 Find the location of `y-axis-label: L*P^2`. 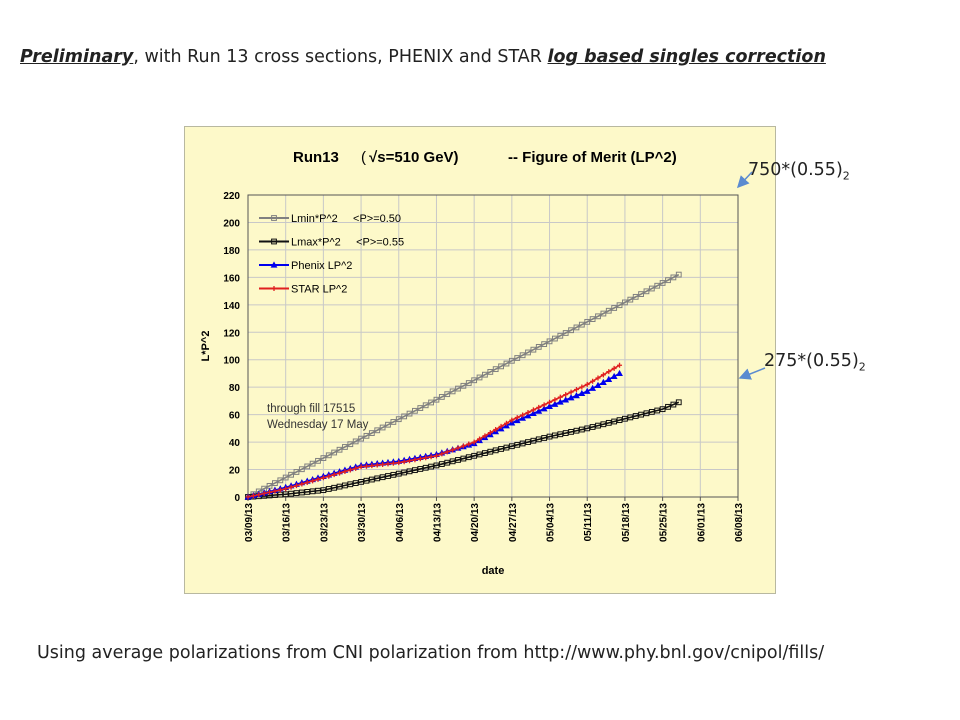

y-axis-label: L*P^2 is located at coordinates (206, 346).